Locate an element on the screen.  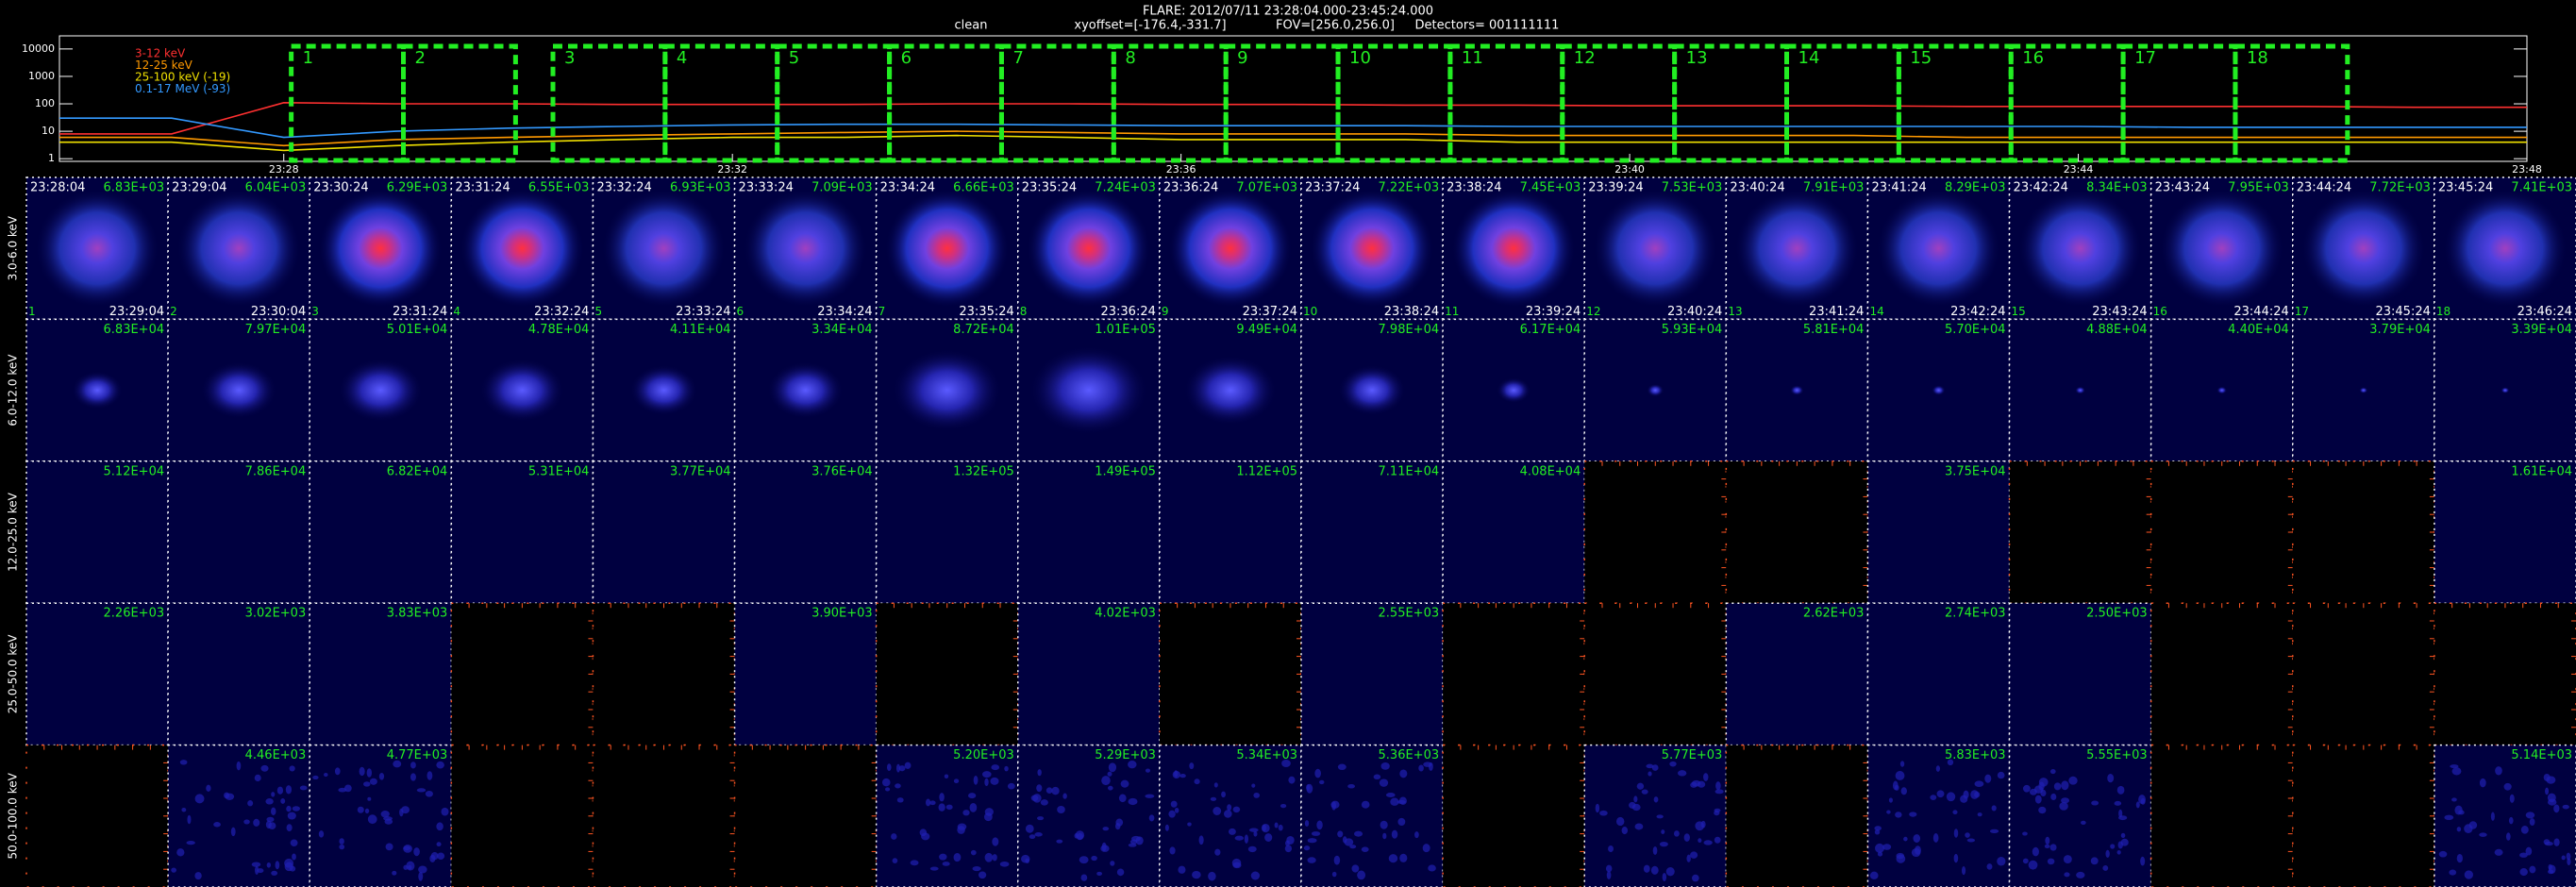
image-panel: 3.76E+04 is located at coordinates (805, 532).